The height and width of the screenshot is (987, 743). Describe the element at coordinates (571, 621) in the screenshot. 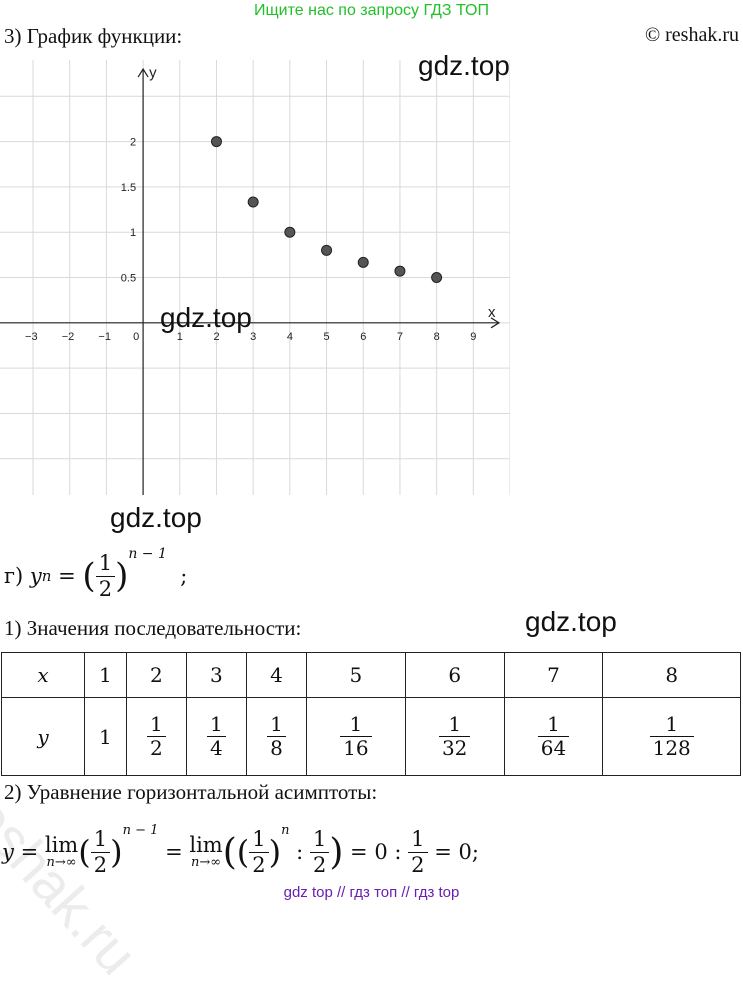

I see `watermark-4: gdz.top` at that location.